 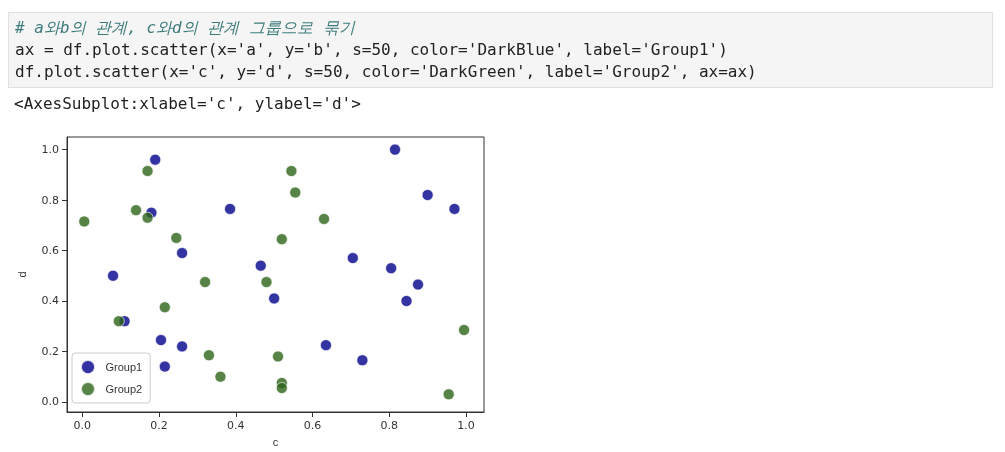 I want to click on text: df.plot.scatter(x='c', y='d', s=50, color='DarkGreen', label='Group2', ax=ax), so click(x=386, y=72).